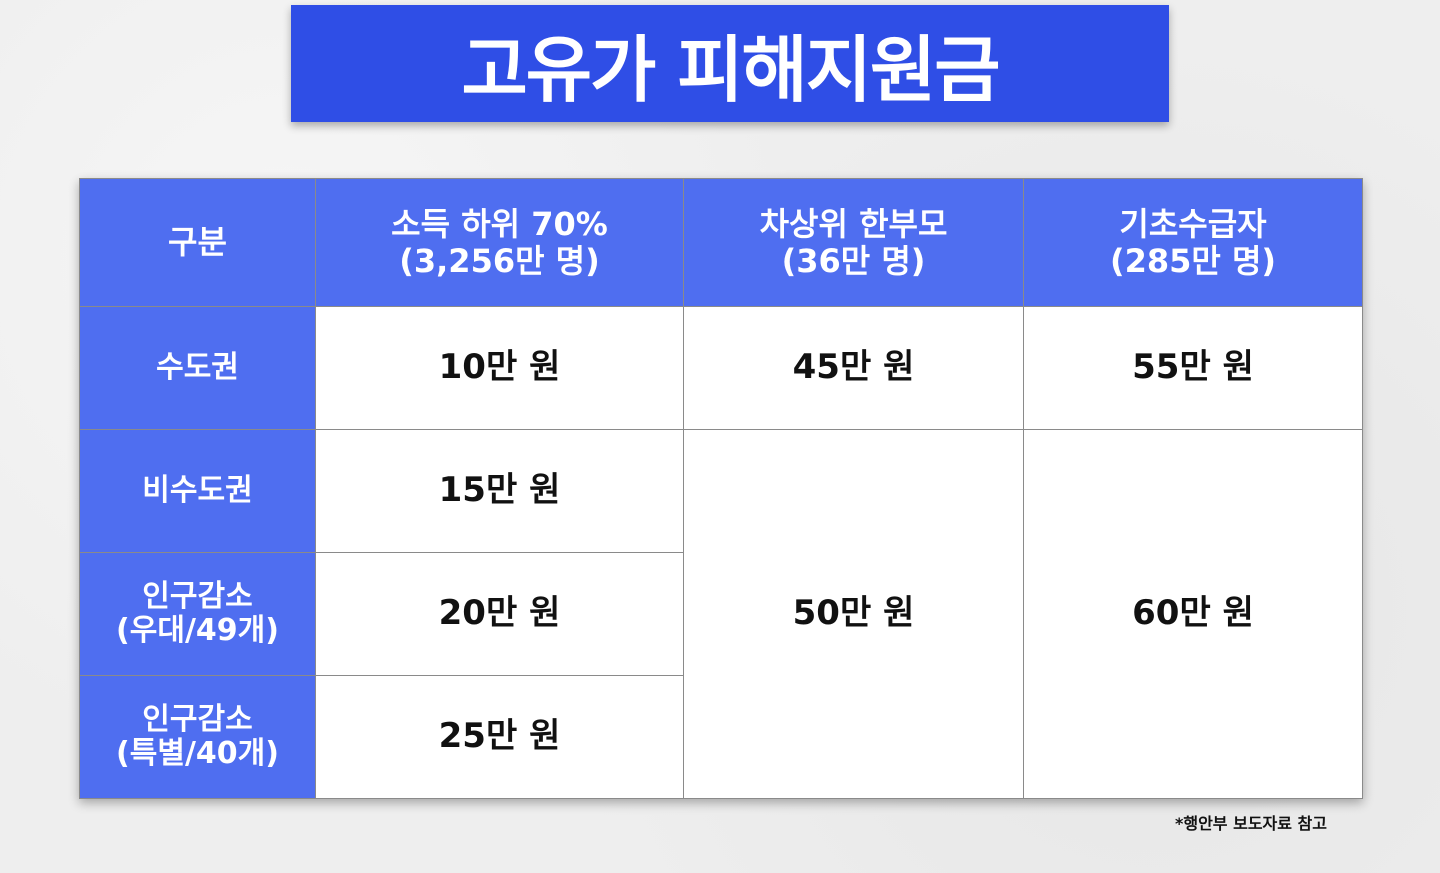  What do you see at coordinates (1193, 242) in the screenshot?
I see `header-basic-recipient: 기초수급자 (285만 명)` at bounding box center [1193, 242].